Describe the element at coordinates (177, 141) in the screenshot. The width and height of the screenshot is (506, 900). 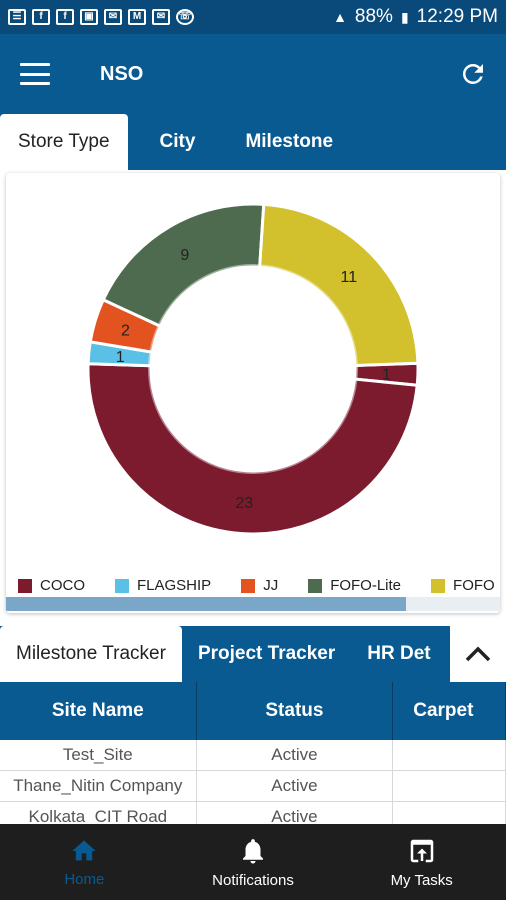
I see `tab-city: City` at that location.